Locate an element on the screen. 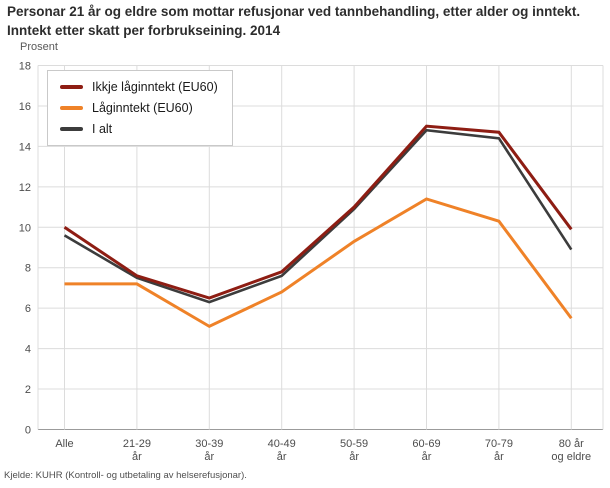 This screenshot has width=610, height=488. y-tick-label: 4 is located at coordinates (28, 350).